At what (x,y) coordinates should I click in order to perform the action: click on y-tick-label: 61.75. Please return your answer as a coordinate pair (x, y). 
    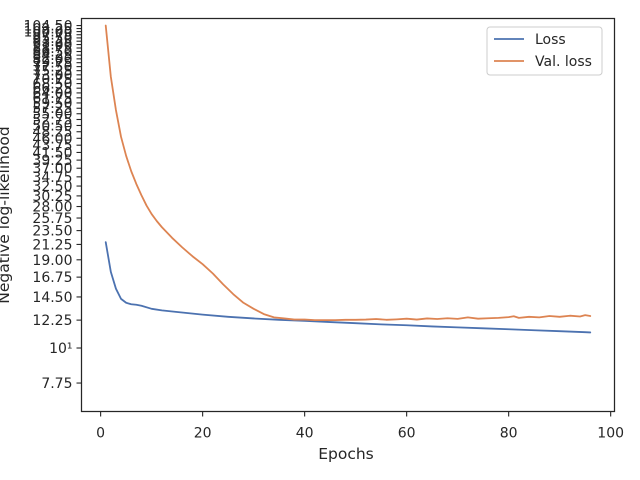
    Looking at the image, I should click on (52, 99).